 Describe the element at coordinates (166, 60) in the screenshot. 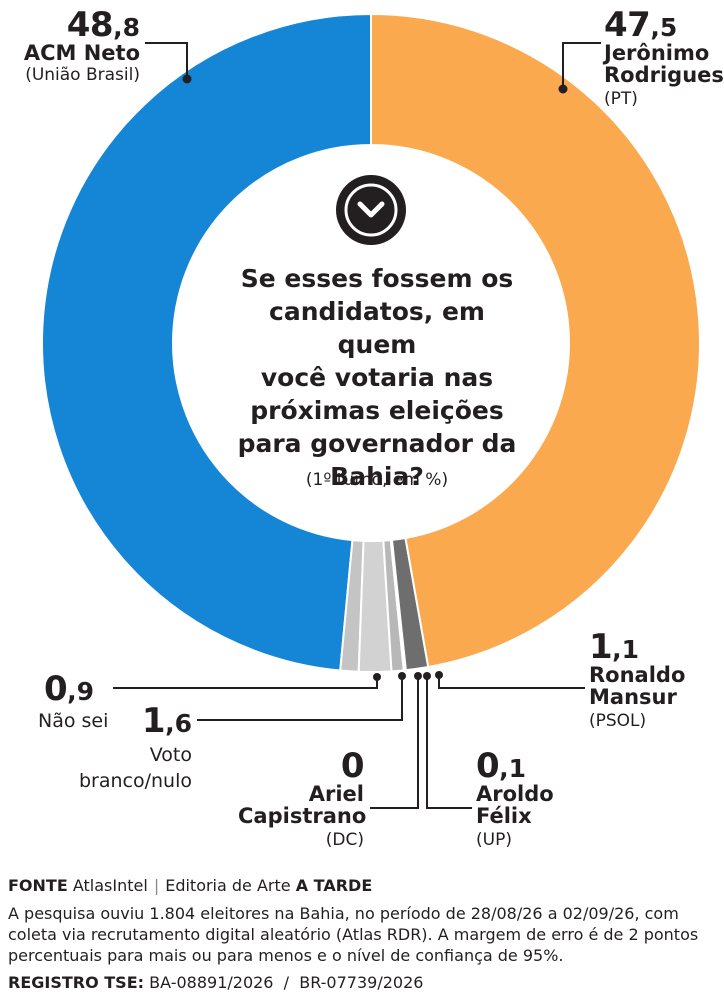

I see `leader-line-acm` at that location.